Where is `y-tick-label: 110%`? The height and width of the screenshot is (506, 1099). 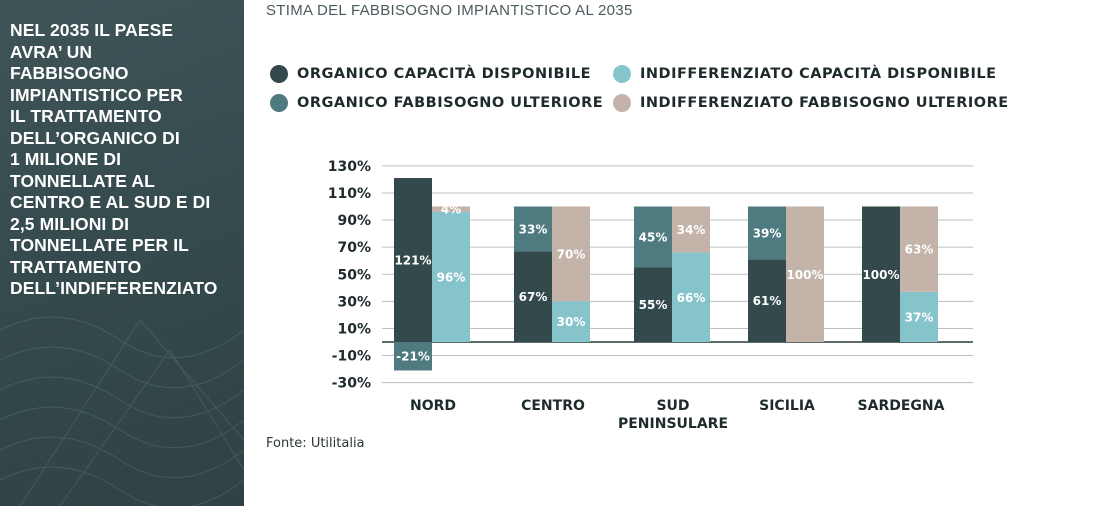 y-tick-label: 110% is located at coordinates (349, 194).